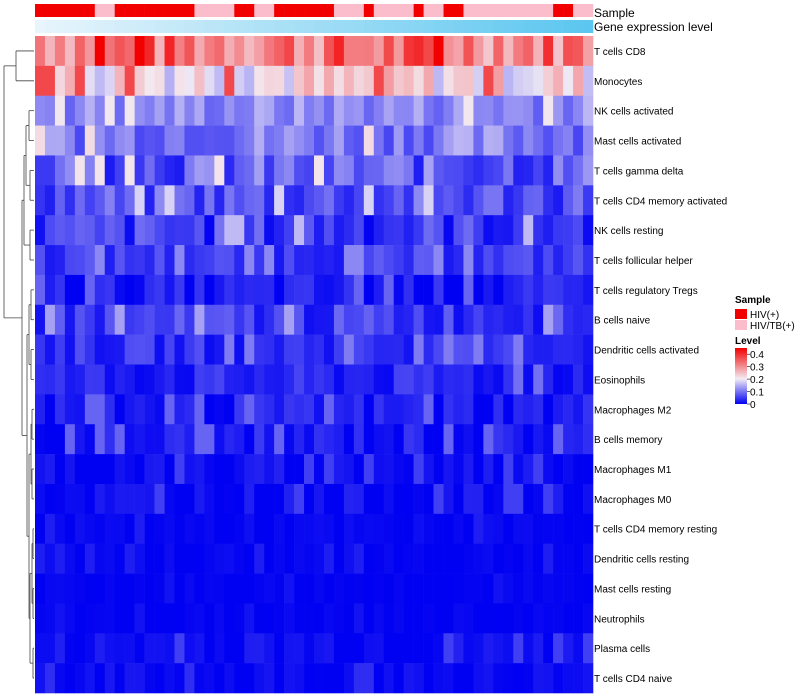  I want to click on row-label: Plasma cells, so click(622, 649).